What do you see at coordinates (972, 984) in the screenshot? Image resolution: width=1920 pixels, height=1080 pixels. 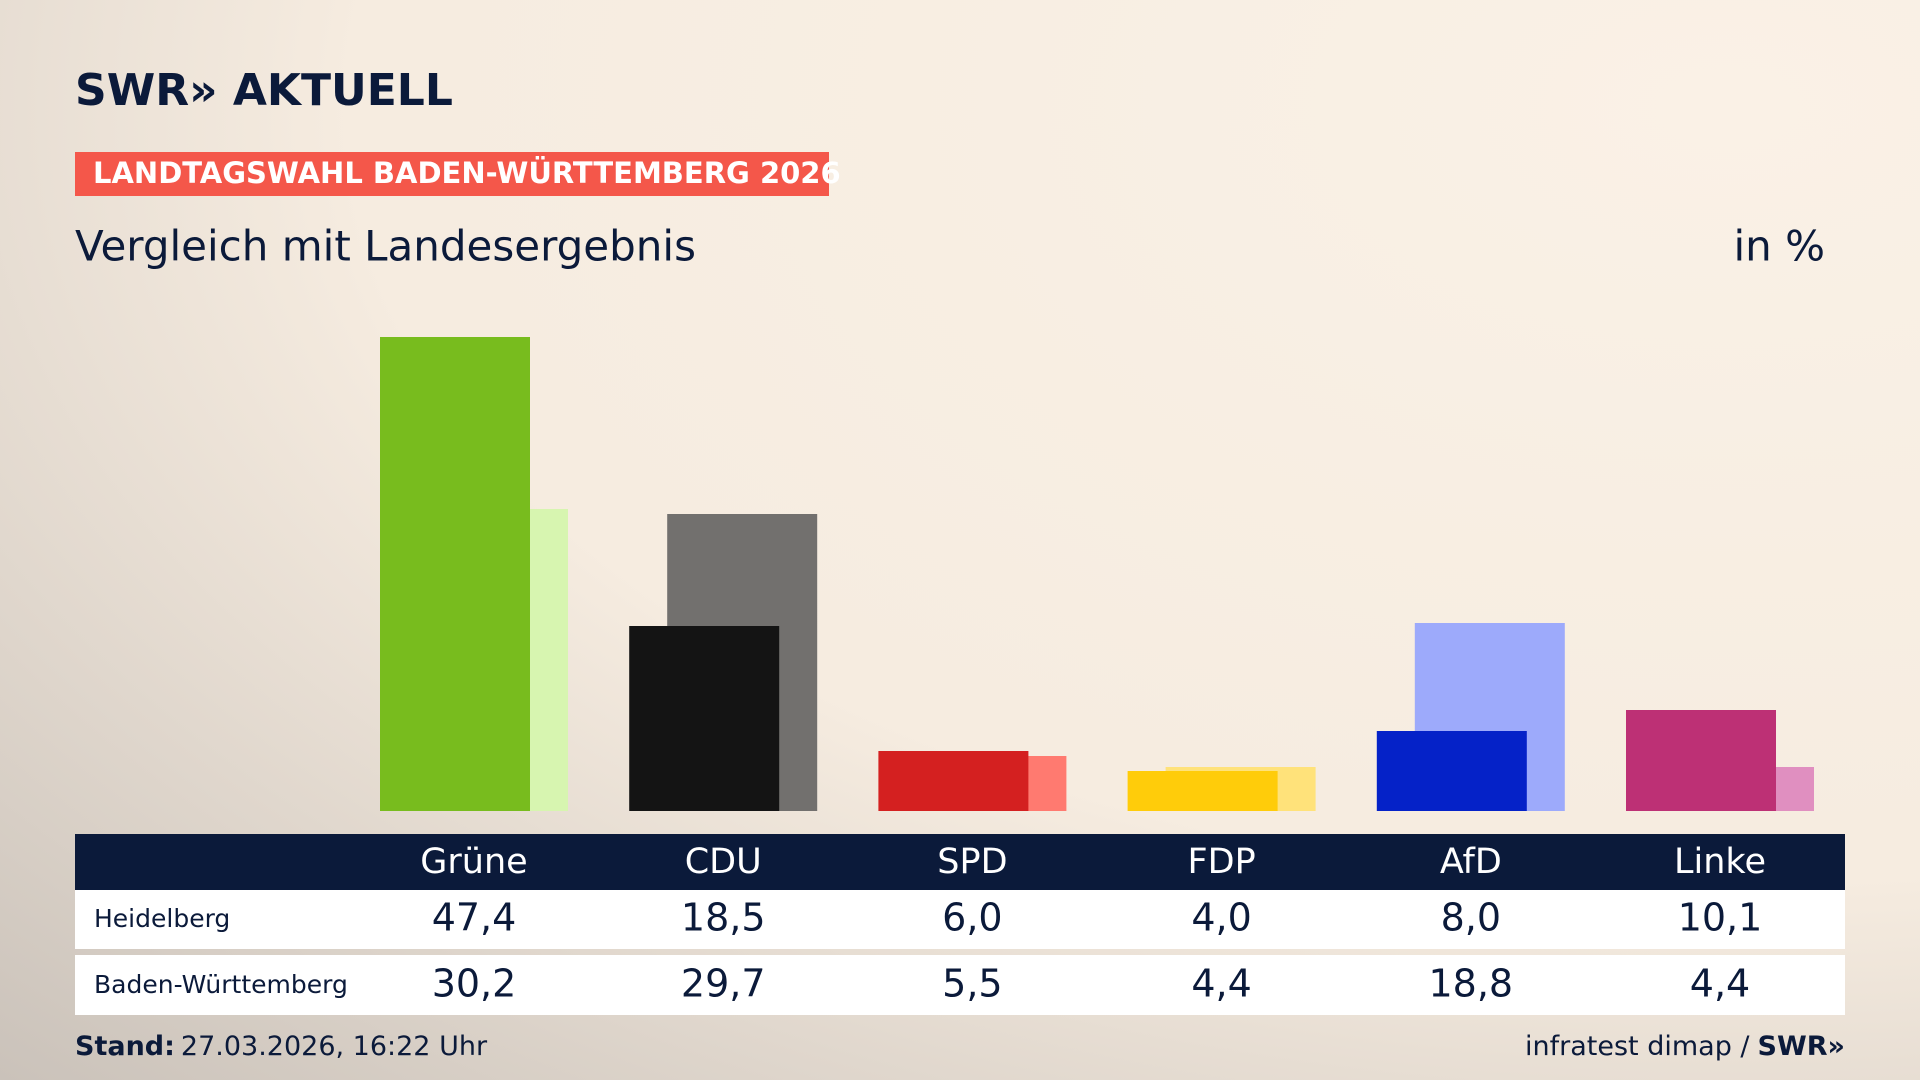 I see `value-label: 5,5` at bounding box center [972, 984].